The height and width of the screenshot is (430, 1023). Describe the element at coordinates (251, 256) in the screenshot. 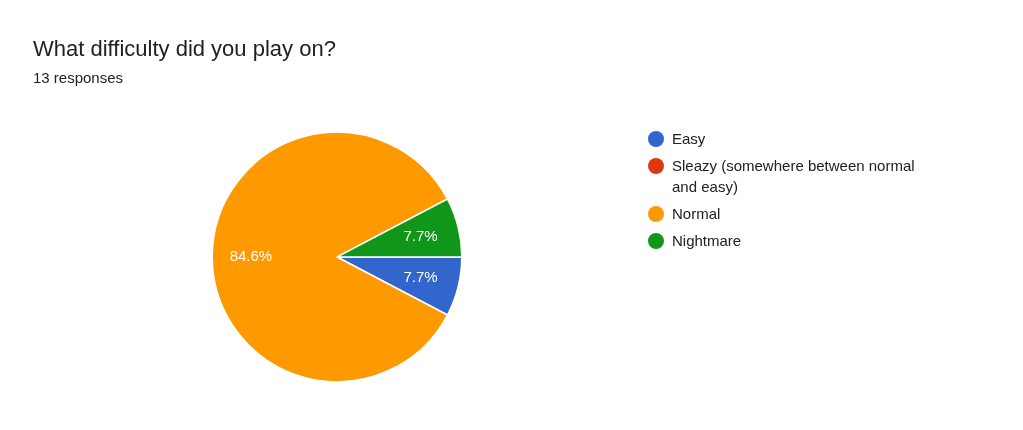

I see `data-label: 84.6%` at that location.